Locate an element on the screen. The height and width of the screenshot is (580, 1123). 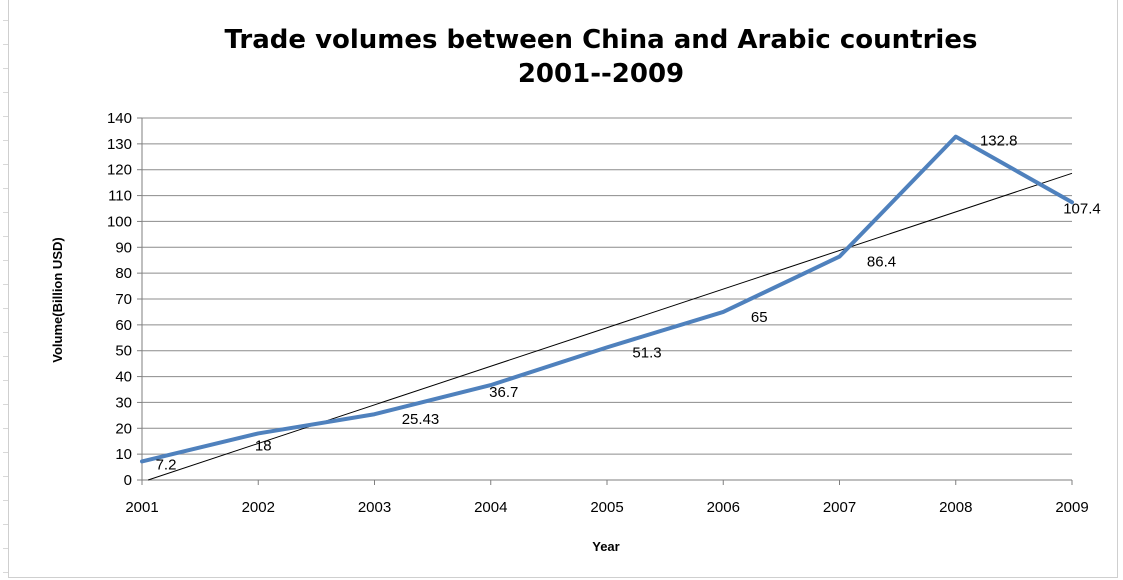
x-tick-label: 2008 is located at coordinates (955, 507).